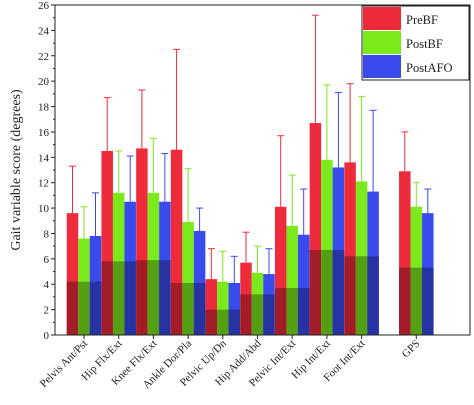  What do you see at coordinates (44, 133) in the screenshot?
I see `y-tick-label-16: 16` at bounding box center [44, 133].